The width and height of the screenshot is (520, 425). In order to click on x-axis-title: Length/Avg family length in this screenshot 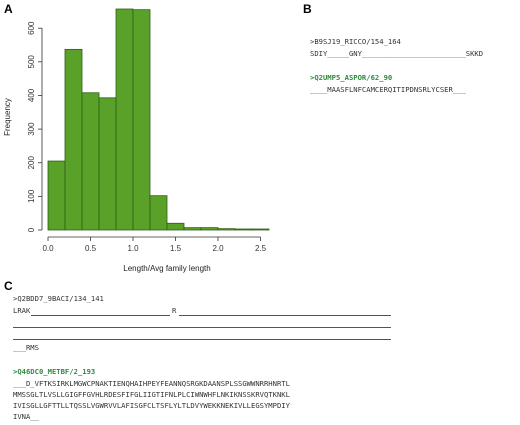, I will do `click(166, 268)`.